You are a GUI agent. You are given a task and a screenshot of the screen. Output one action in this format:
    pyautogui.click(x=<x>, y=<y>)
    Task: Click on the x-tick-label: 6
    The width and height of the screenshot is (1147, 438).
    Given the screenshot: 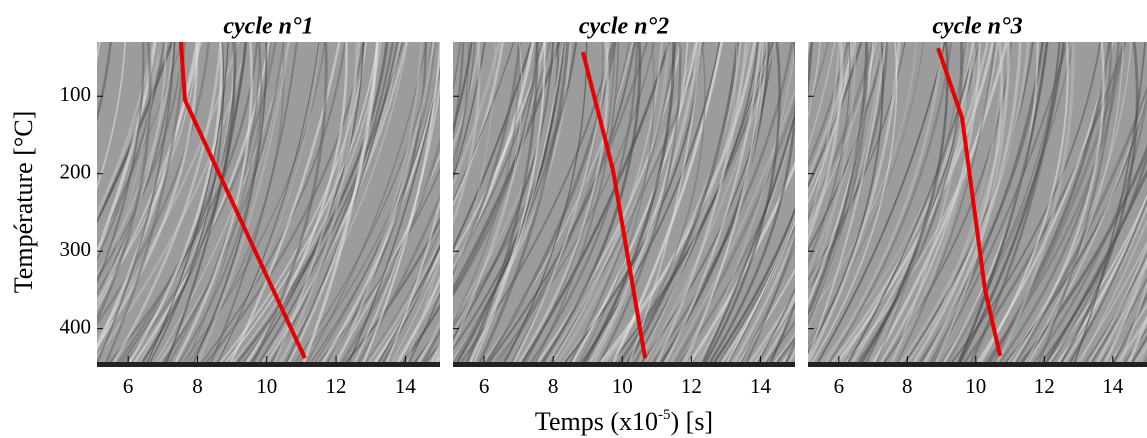 What is the action you would take?
    pyautogui.click(x=839, y=386)
    